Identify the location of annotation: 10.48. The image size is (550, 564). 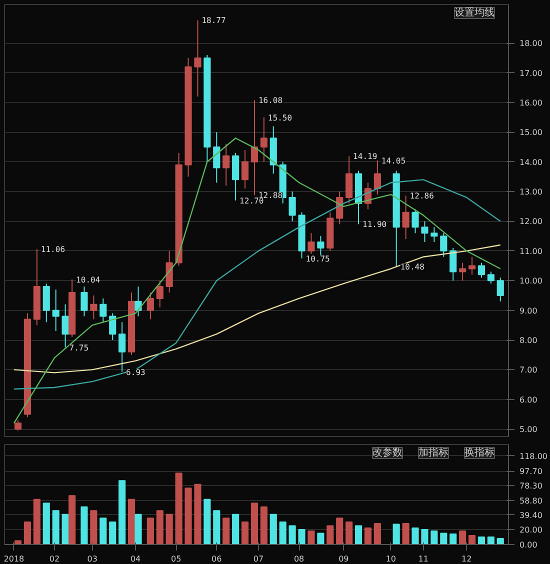
(412, 267).